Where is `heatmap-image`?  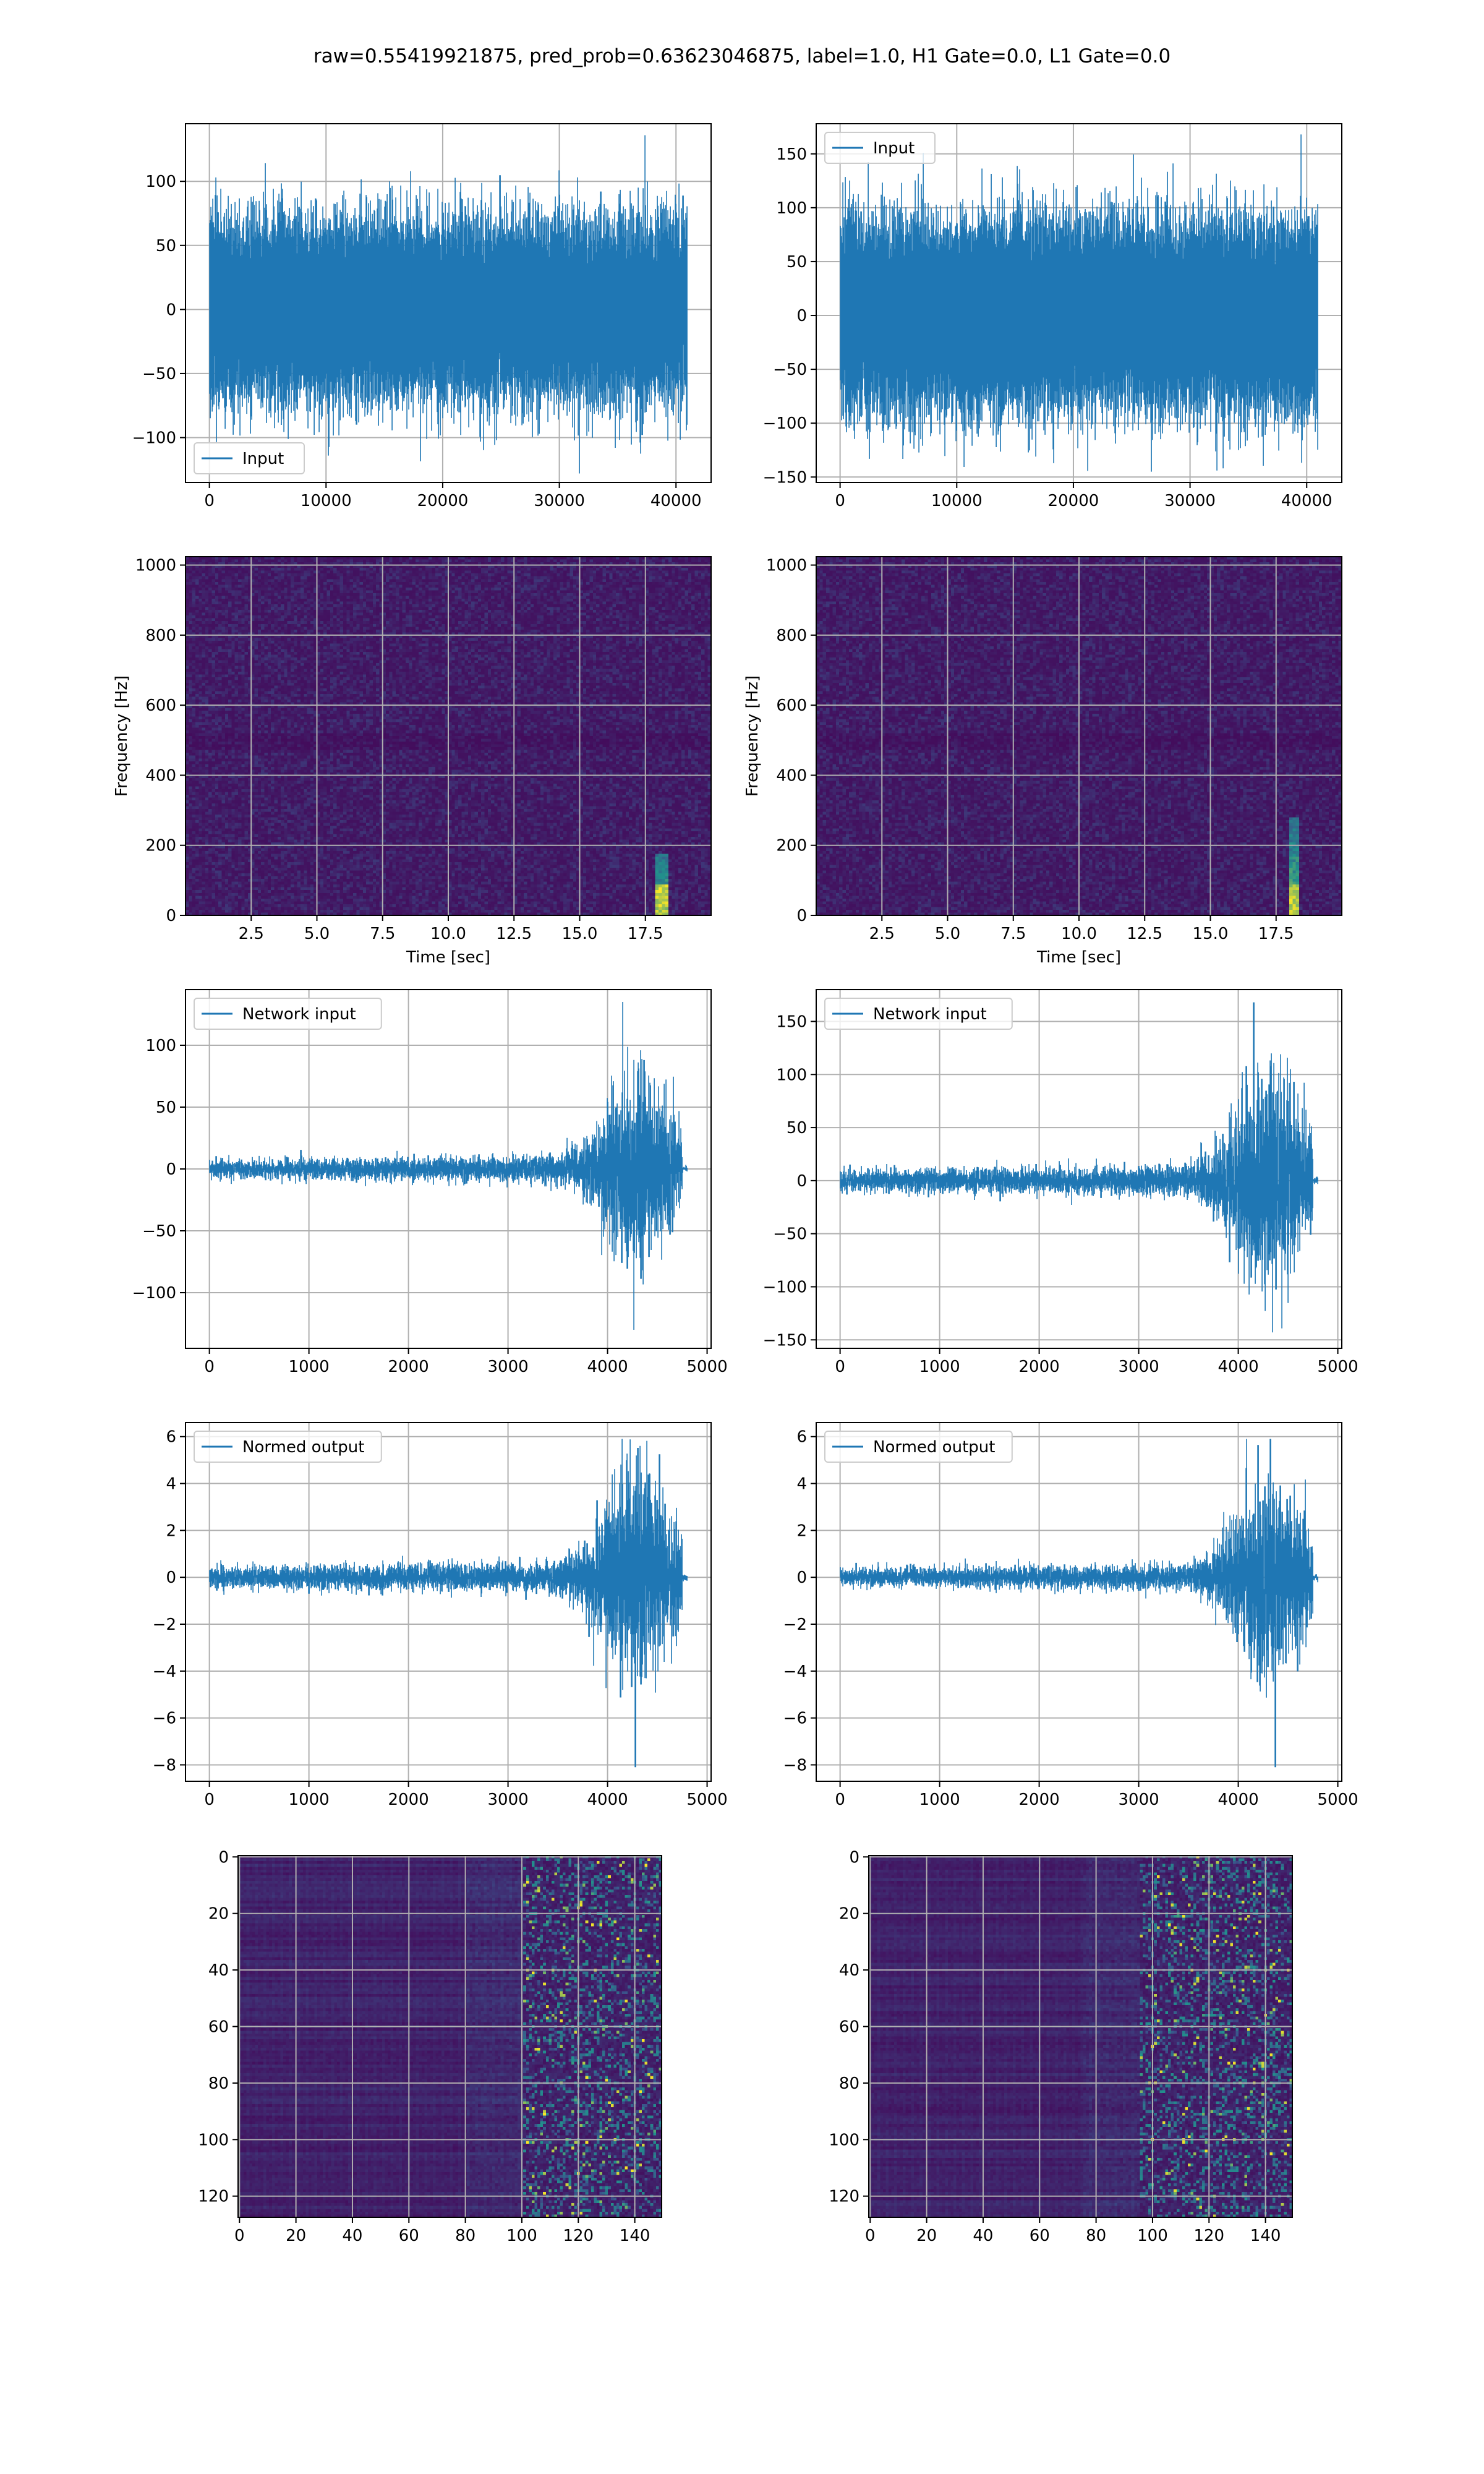
heatmap-image is located at coordinates (1080, 2036).